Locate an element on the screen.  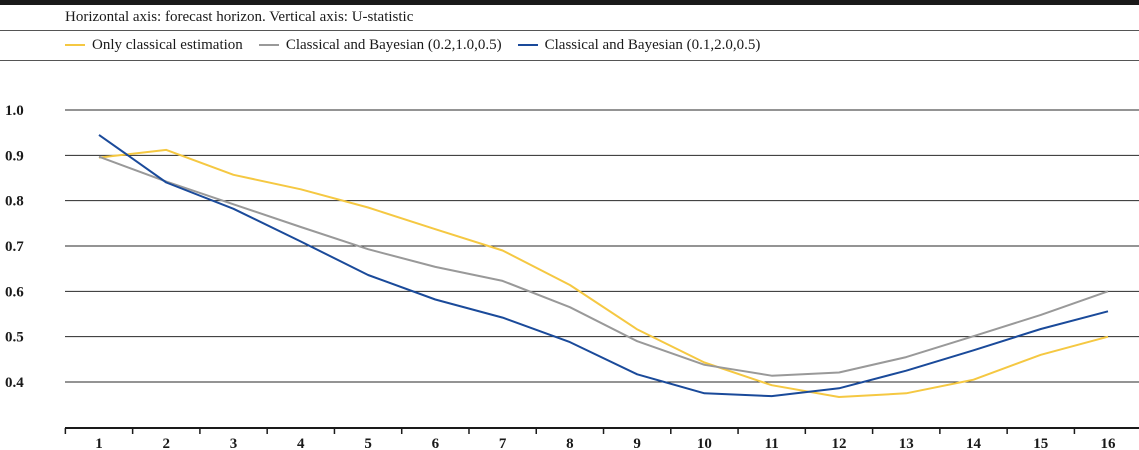
y-tick-label: 0.9 is located at coordinates (14, 156).